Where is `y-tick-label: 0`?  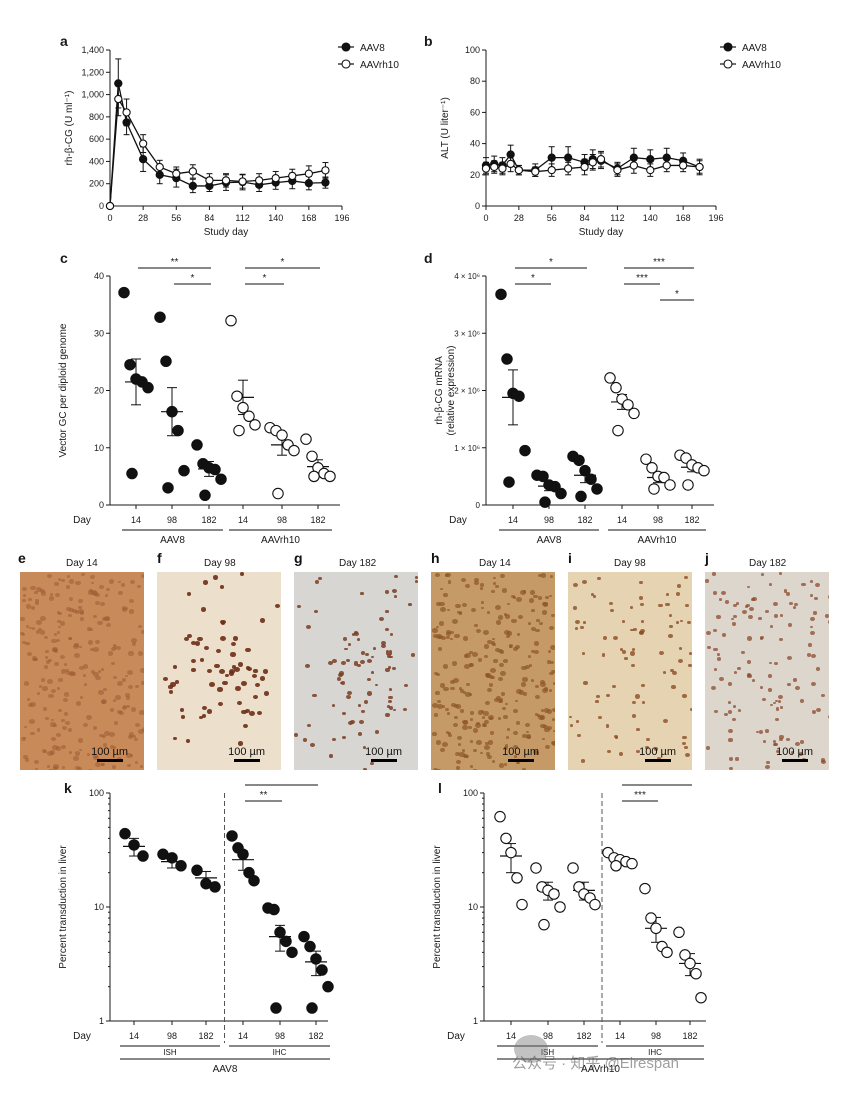 y-tick-label: 0 is located at coordinates (477, 206).